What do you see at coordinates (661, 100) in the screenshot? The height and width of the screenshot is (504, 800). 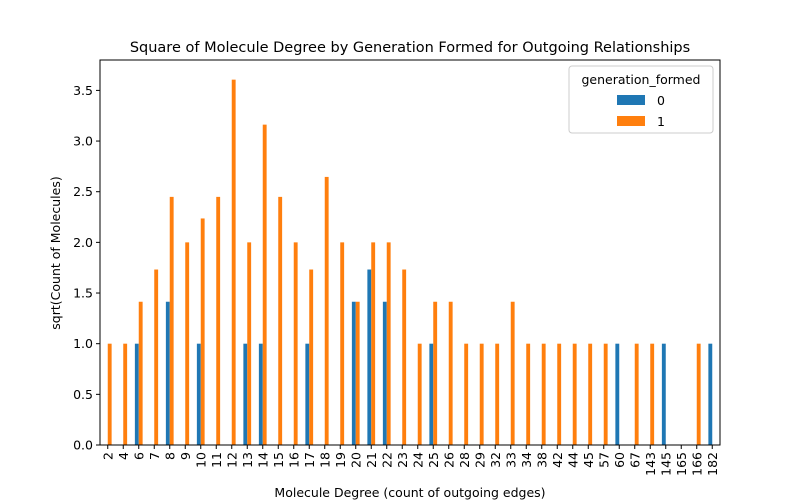 I see `legend-label-series-0: 0` at bounding box center [661, 100].